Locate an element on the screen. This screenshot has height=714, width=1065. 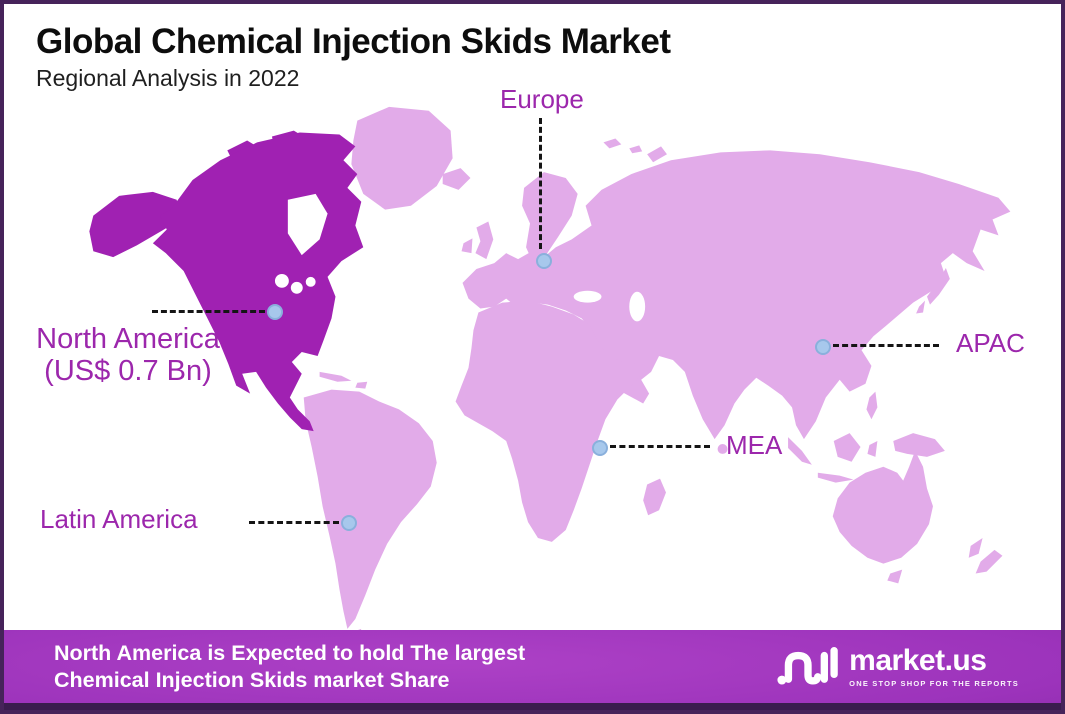
alaska-landmass is located at coordinates (135, 224).